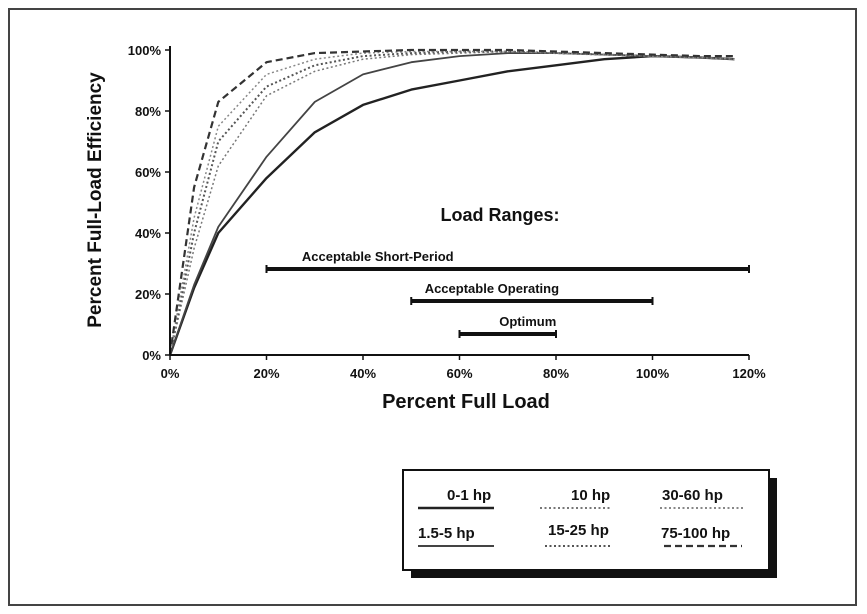 This screenshot has height=614, width=867. Describe the element at coordinates (653, 373) in the screenshot. I see `x-tick-label: 100%` at that location.